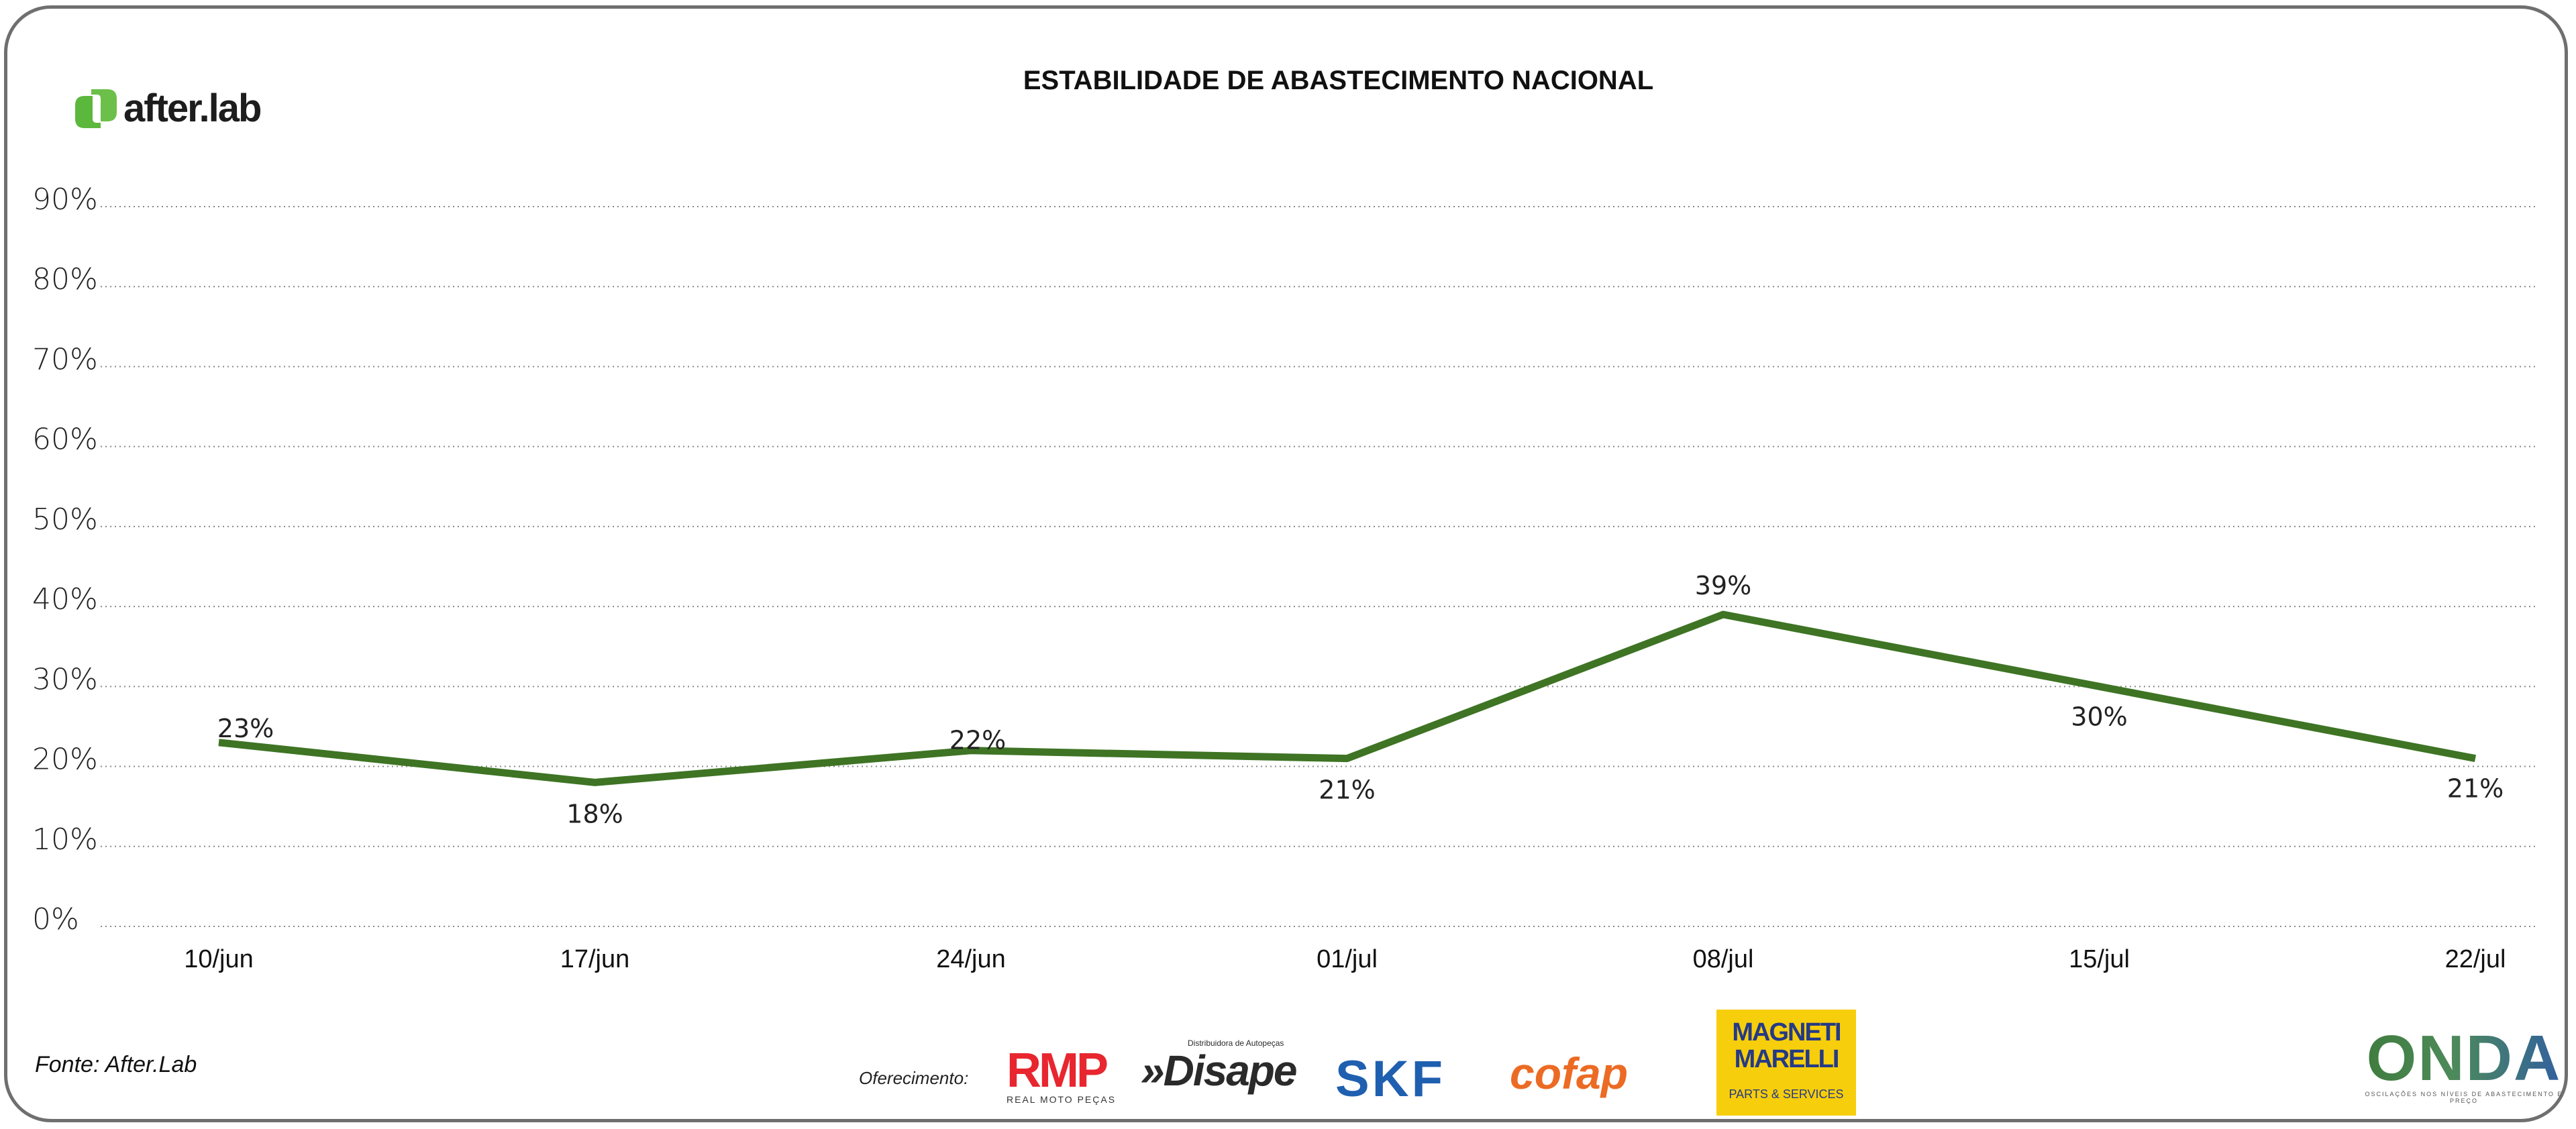 The height and width of the screenshot is (1129, 2576). Describe the element at coordinates (1219, 1070) in the screenshot. I see `disape-logo-text: »Disape` at that location.